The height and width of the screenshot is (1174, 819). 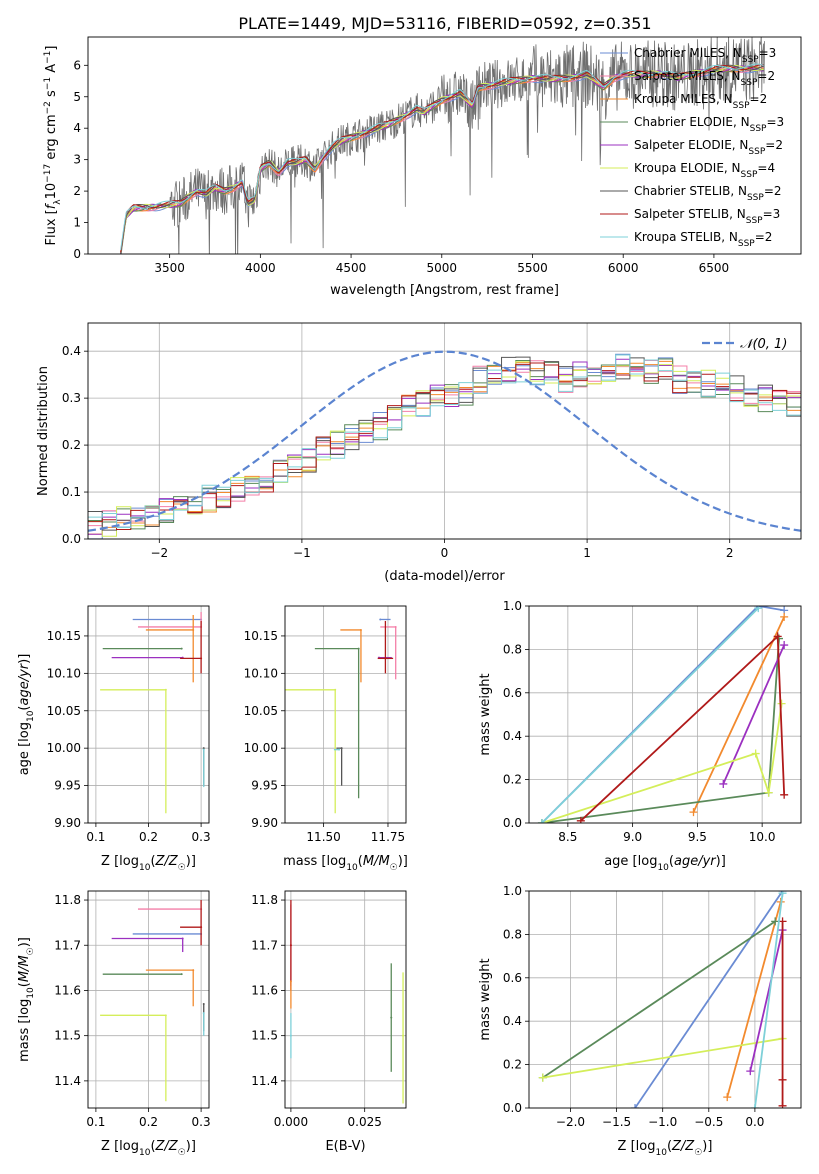 What do you see at coordinates (754, 1122) in the screenshot?
I see `x-tick-label: 0.0` at bounding box center [754, 1122].